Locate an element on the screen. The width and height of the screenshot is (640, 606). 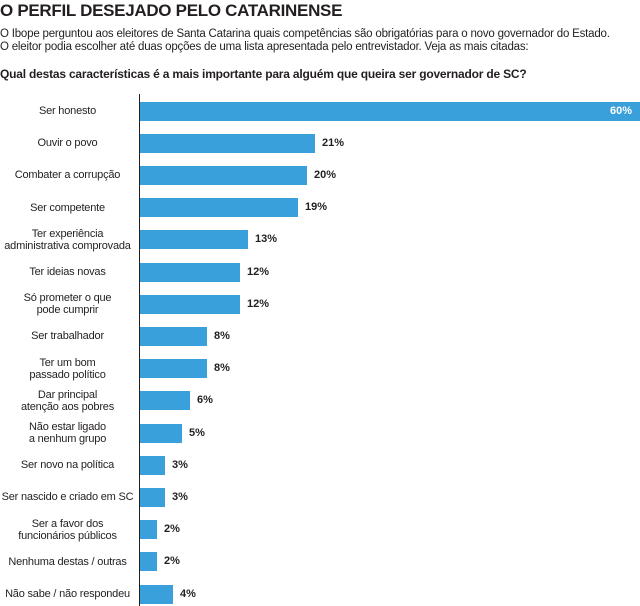
category-label: Ser competente is located at coordinates (67, 208).